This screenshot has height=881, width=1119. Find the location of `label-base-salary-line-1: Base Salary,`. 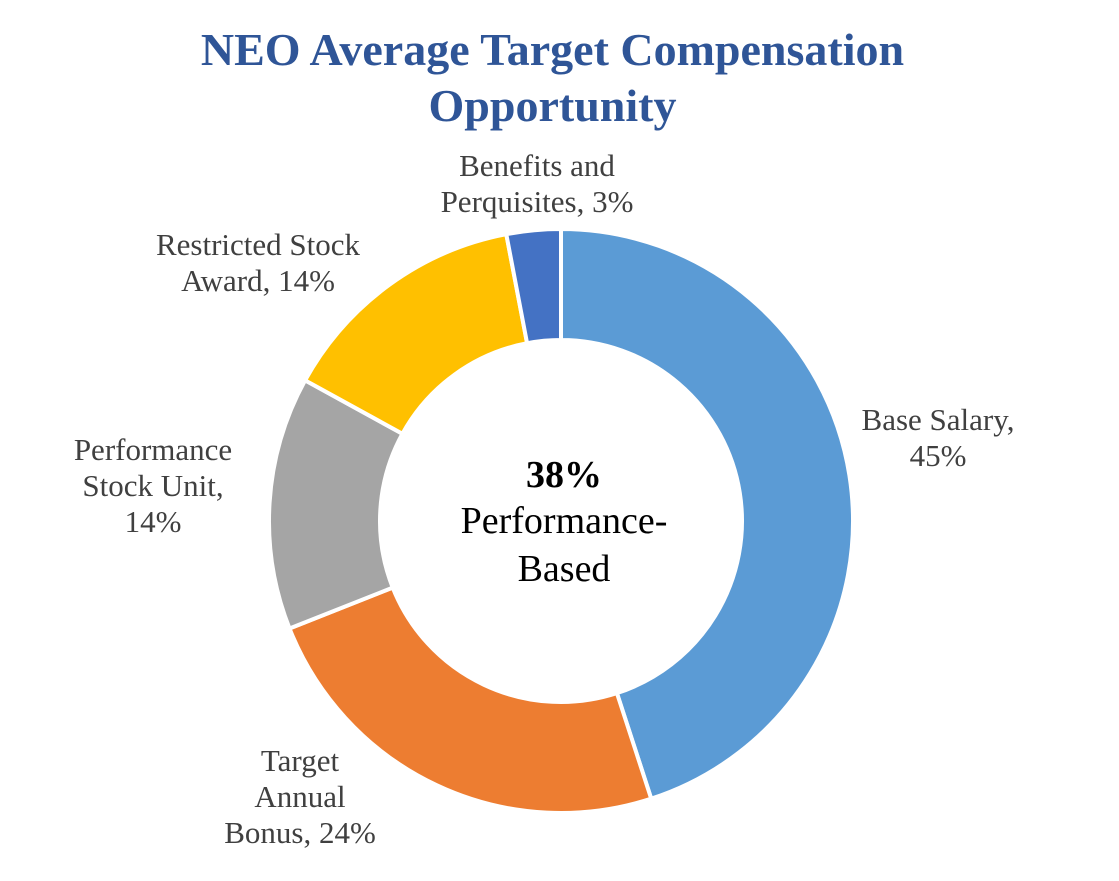

label-base-salary-line-1: Base Salary, is located at coordinates (938, 419).